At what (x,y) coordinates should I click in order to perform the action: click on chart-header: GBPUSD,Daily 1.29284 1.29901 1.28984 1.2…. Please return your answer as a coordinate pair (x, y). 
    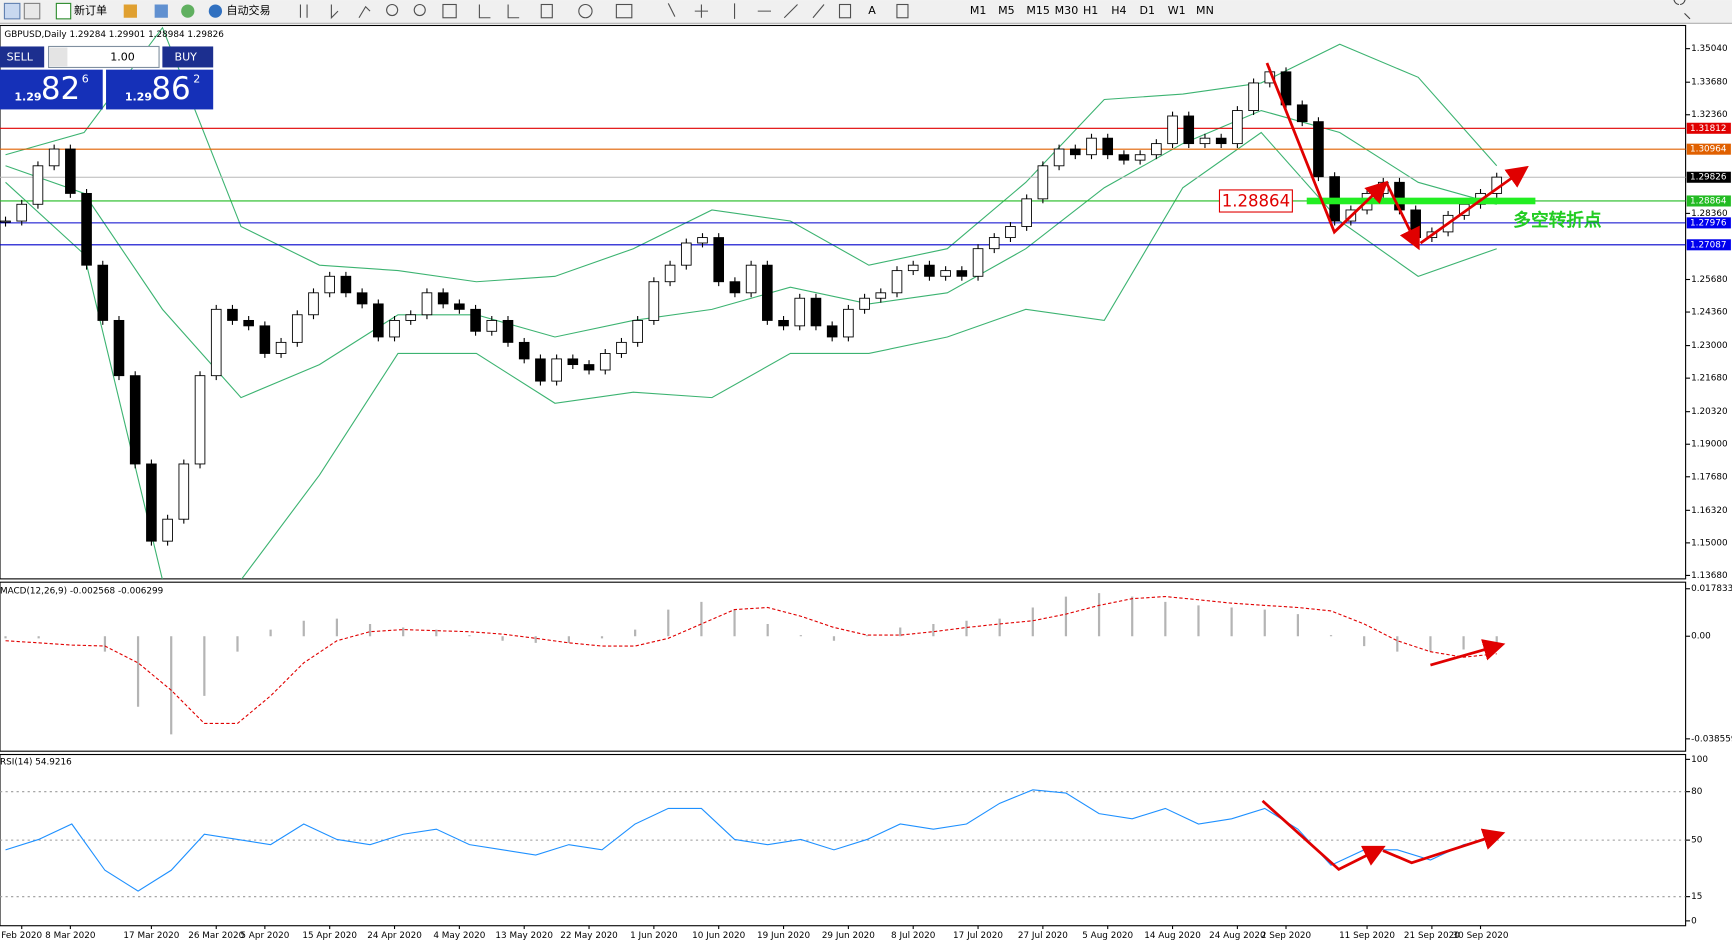
    Looking at the image, I should click on (114, 35).